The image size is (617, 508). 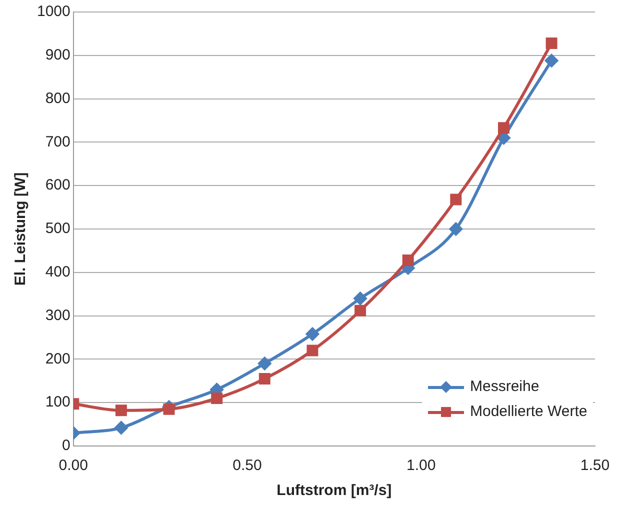 What do you see at coordinates (53, 11) in the screenshot?
I see `y-tick-label: 1000` at bounding box center [53, 11].